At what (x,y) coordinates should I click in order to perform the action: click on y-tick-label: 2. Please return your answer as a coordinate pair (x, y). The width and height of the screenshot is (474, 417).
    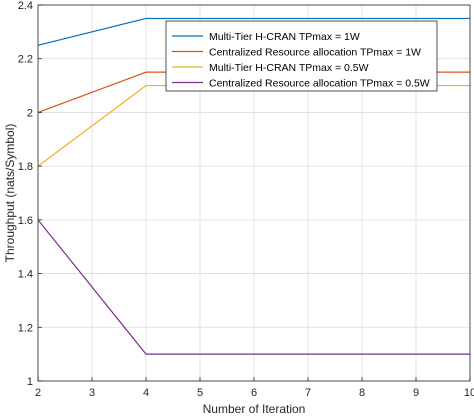
    Looking at the image, I should click on (30, 113).